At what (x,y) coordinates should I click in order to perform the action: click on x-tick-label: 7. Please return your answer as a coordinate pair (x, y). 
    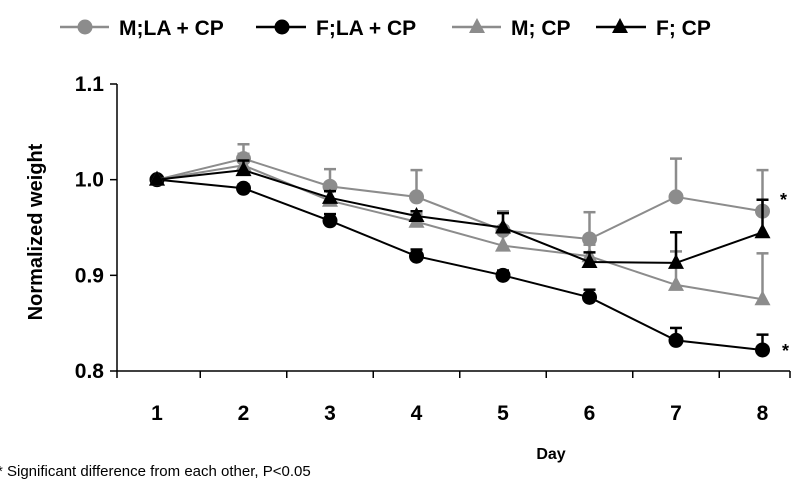
    Looking at the image, I should click on (676, 413).